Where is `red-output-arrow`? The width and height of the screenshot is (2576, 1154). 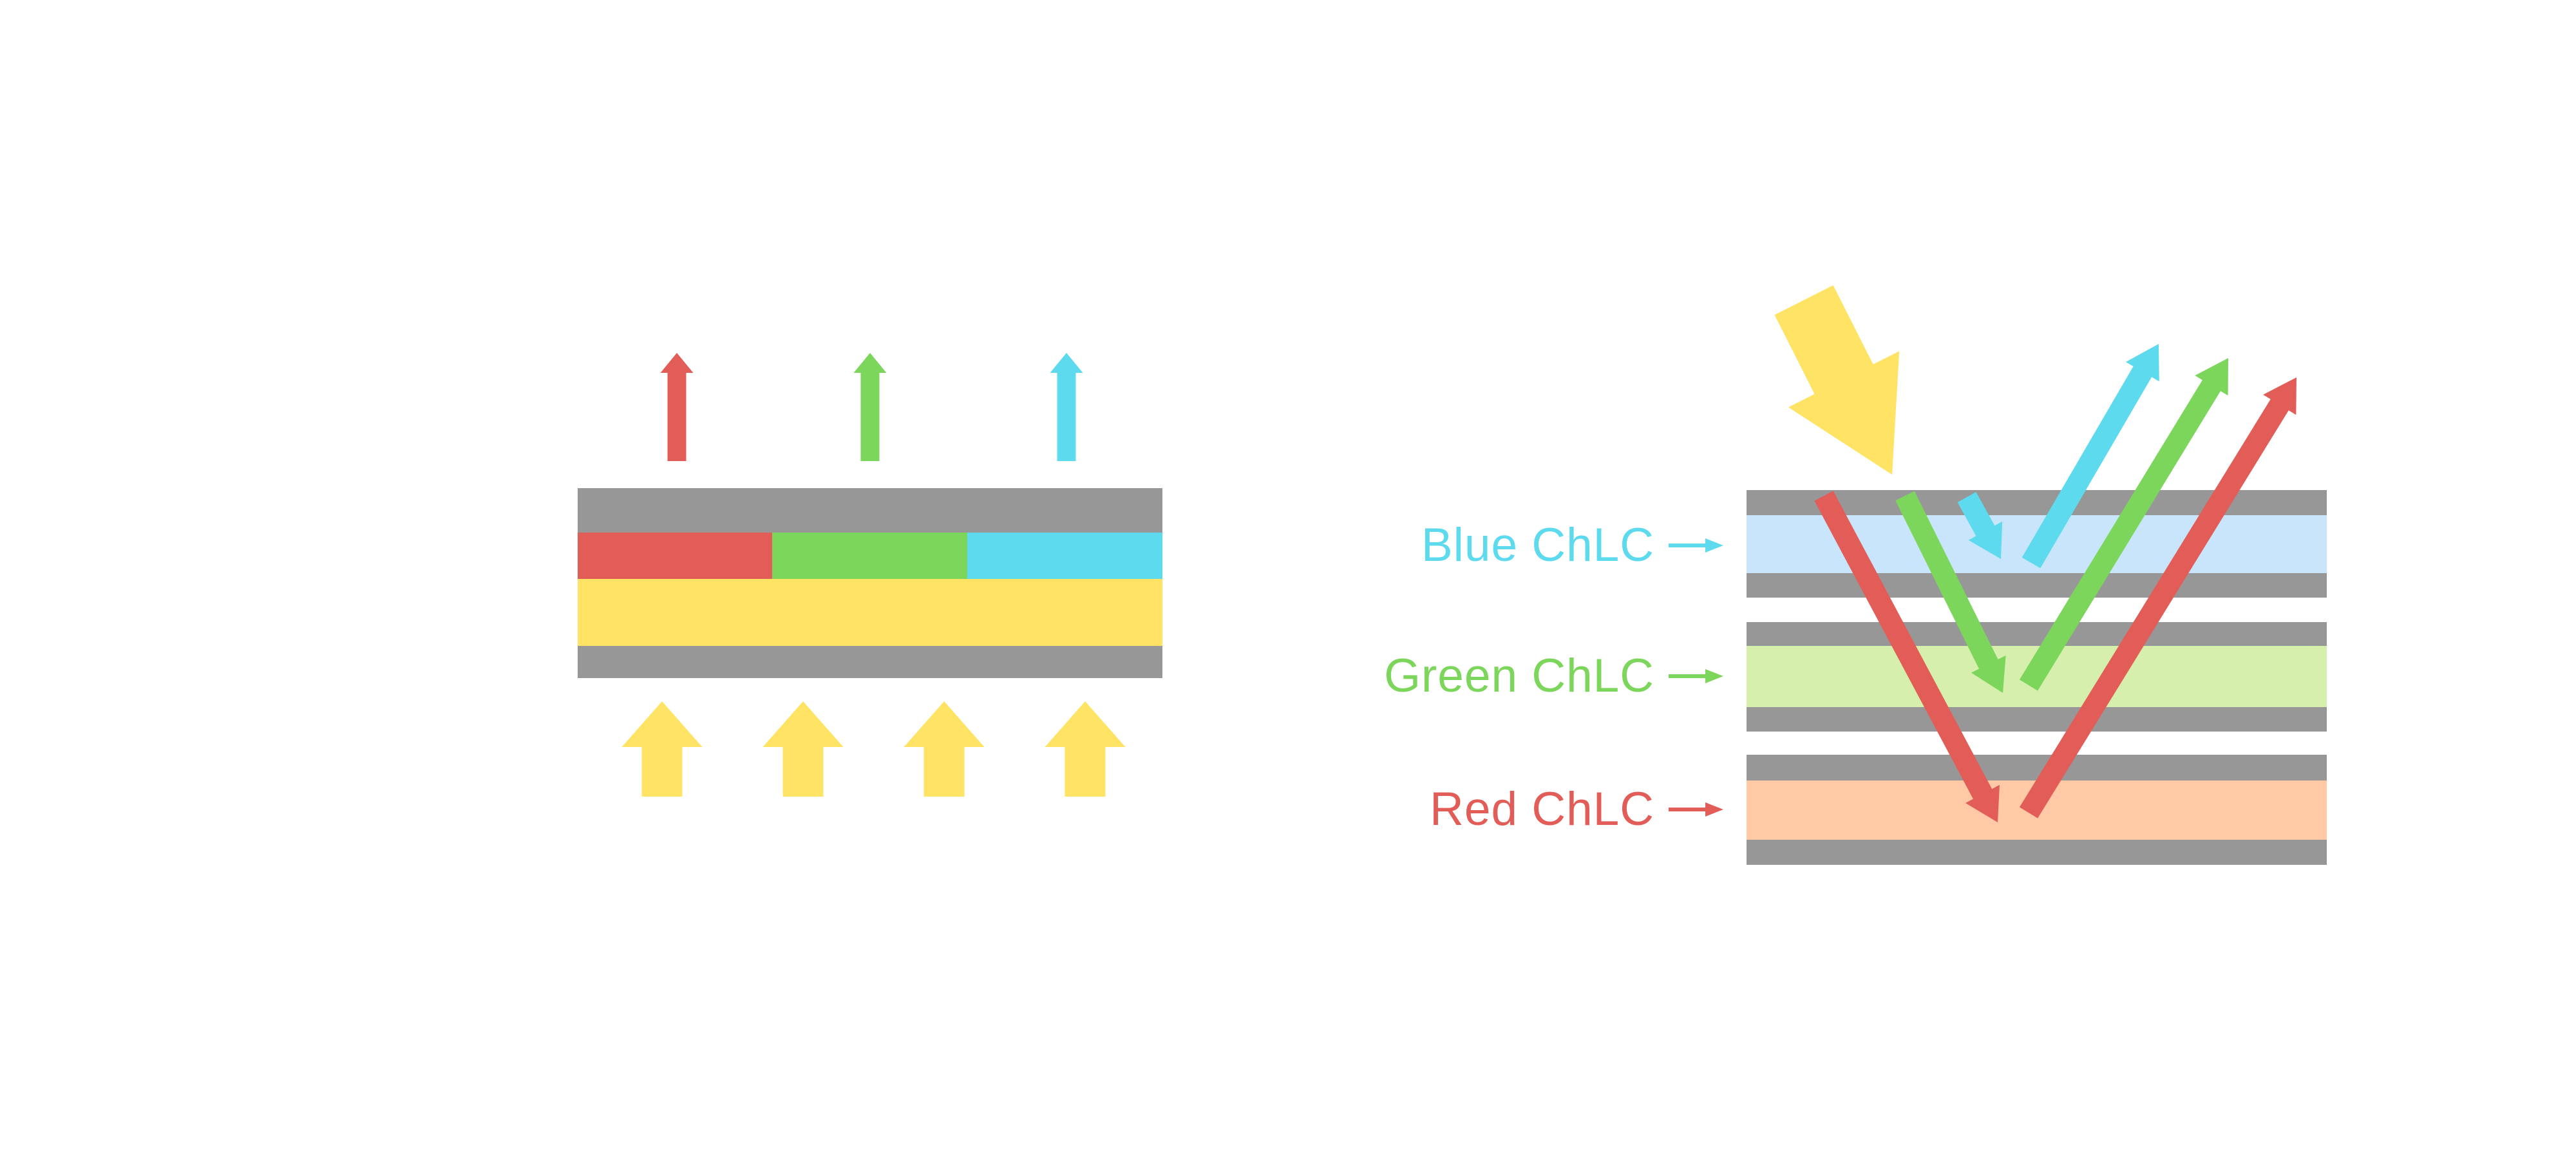 red-output-arrow is located at coordinates (677, 407).